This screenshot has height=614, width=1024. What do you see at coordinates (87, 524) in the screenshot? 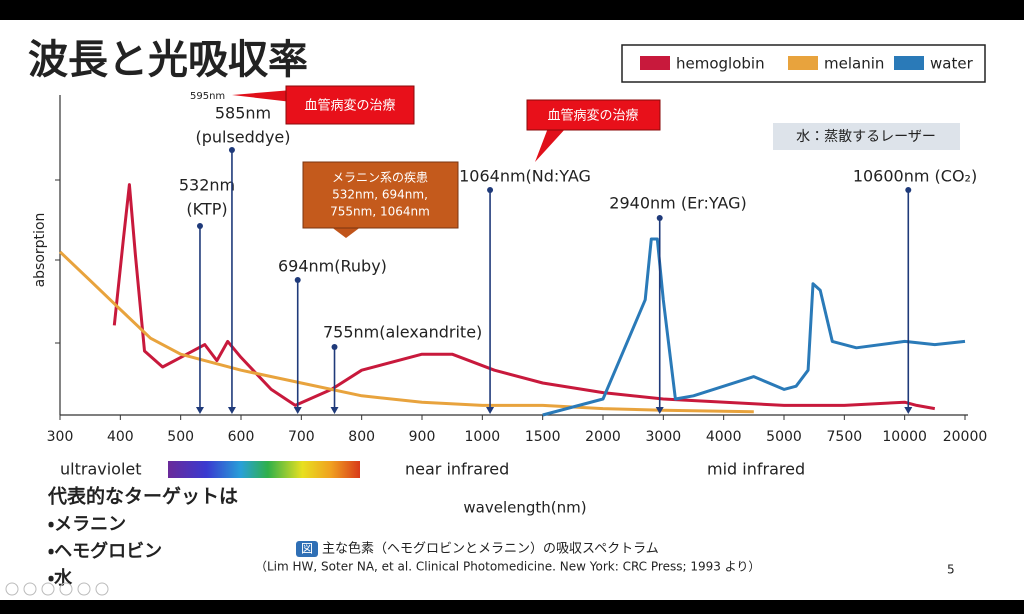
I see `target-item: ・メラニン` at bounding box center [87, 524].